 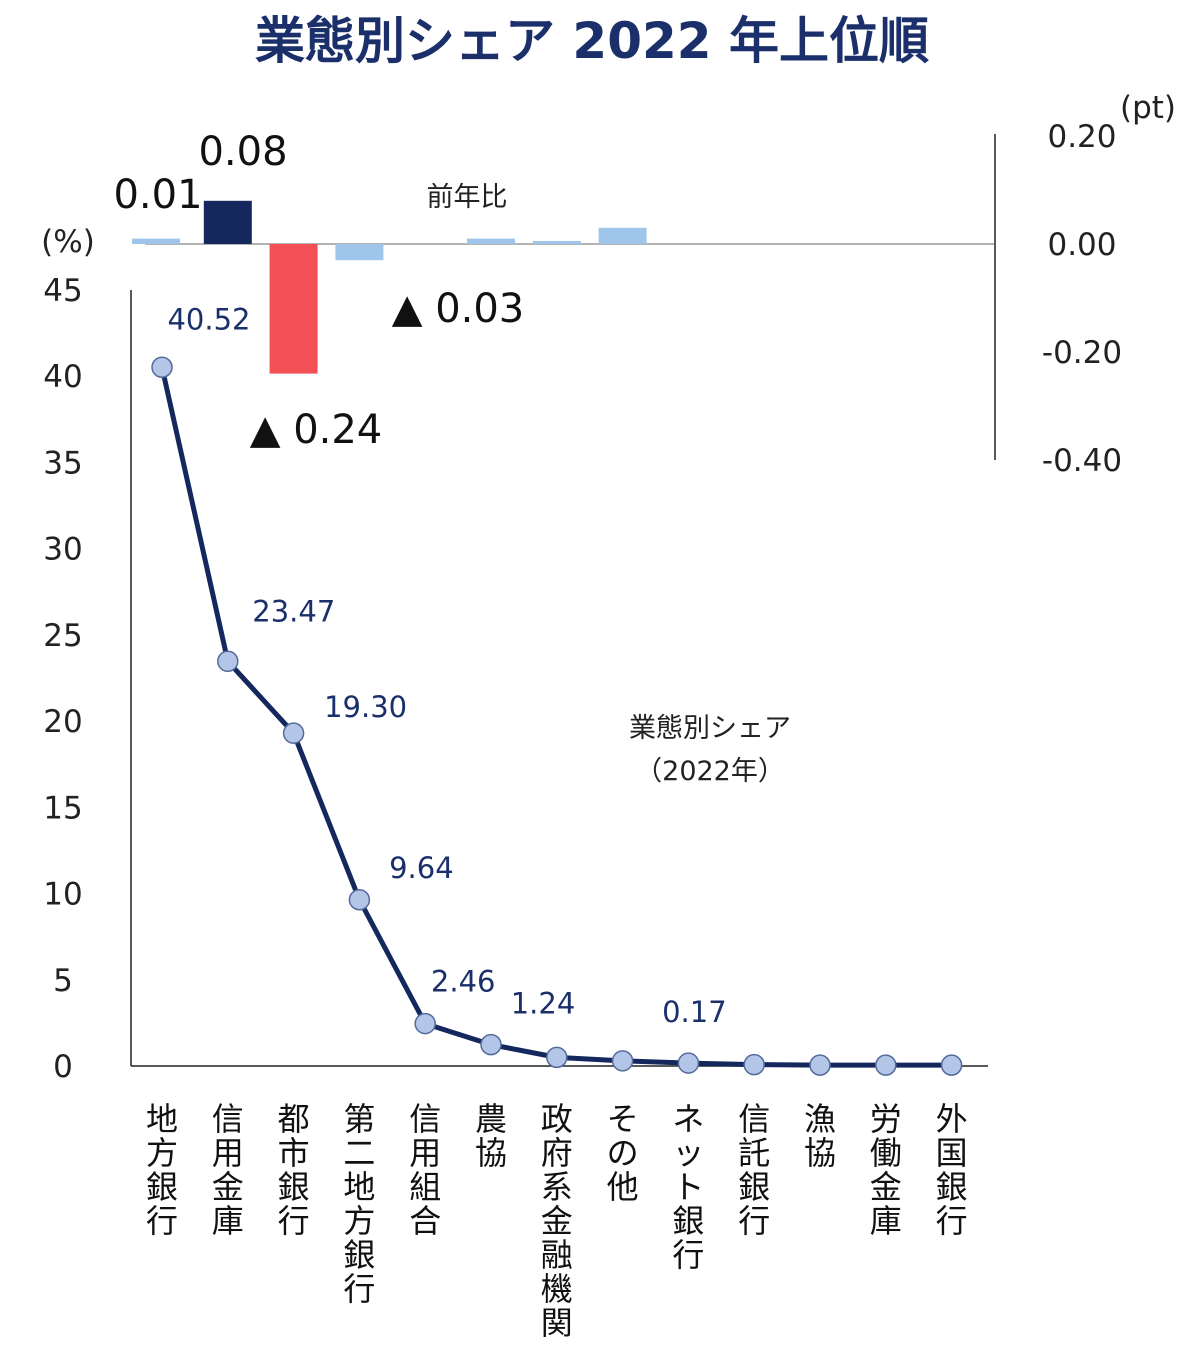 I want to click on yoy-bar-label: ▲ 0.24, so click(x=316, y=430).